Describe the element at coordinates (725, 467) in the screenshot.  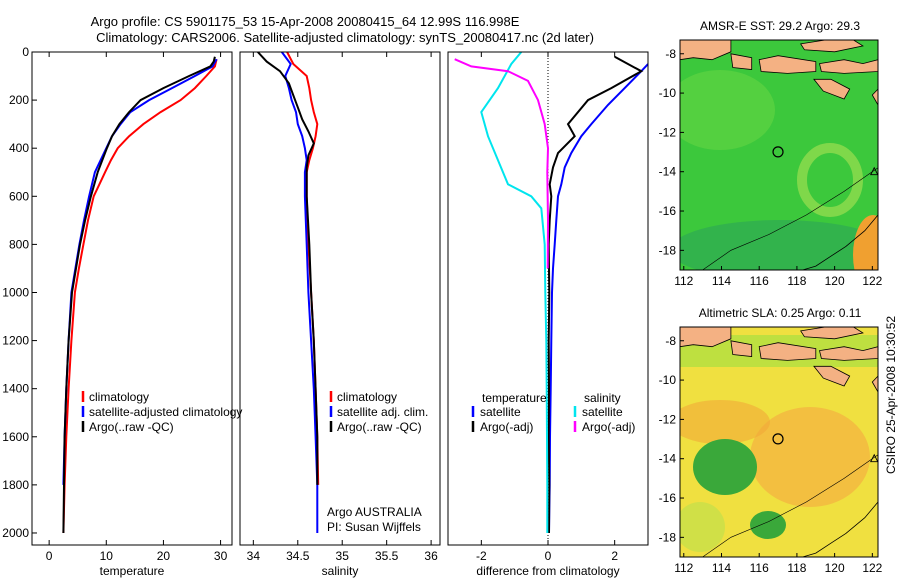
I see `sla-low-eddy` at that location.